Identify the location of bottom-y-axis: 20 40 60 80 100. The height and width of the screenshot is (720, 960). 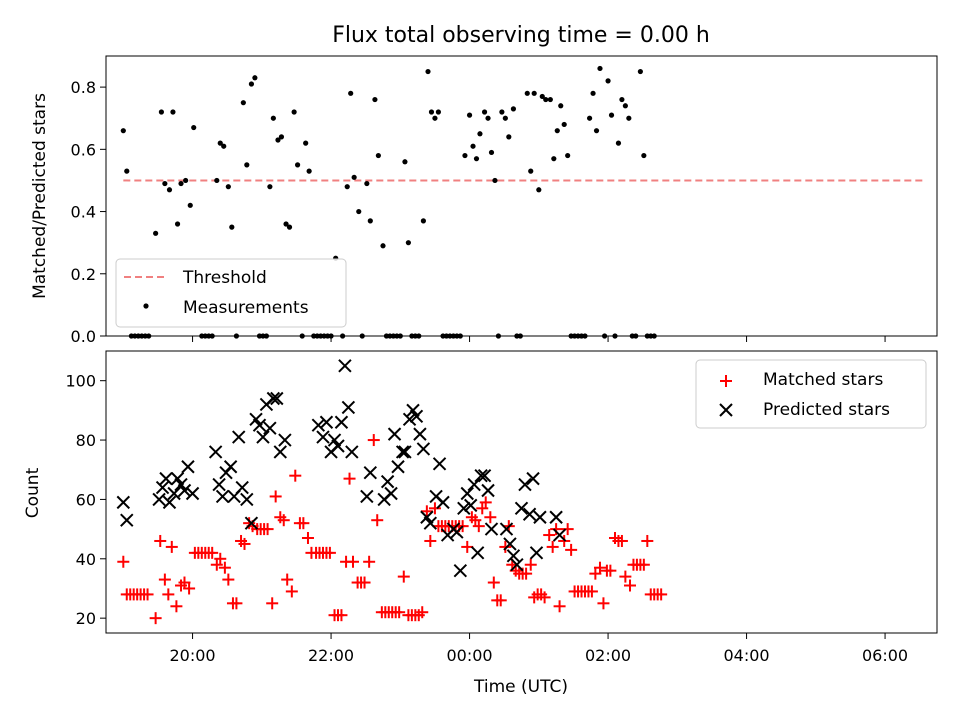
(85, 500).